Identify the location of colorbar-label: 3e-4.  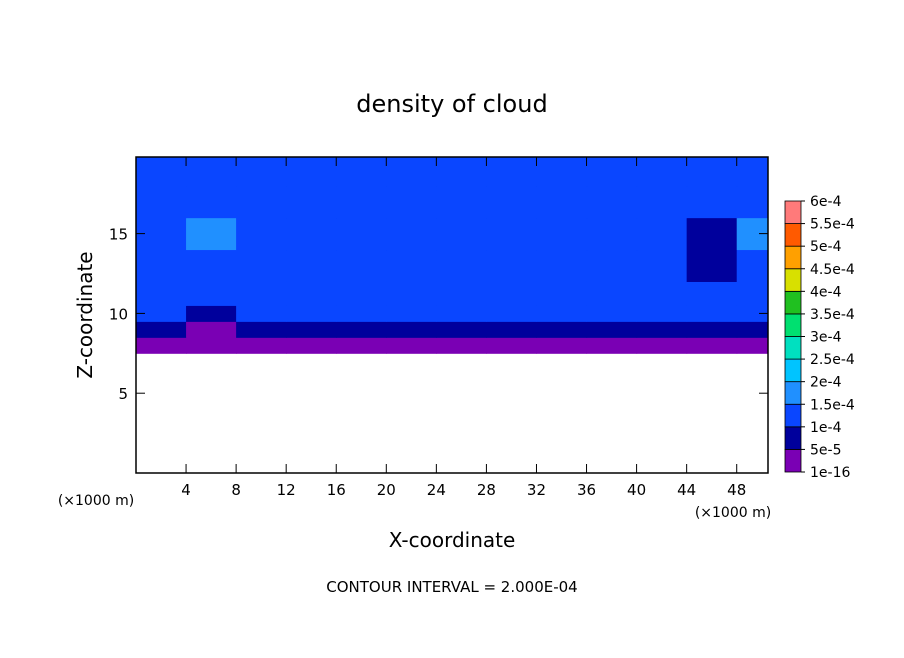
(826, 338).